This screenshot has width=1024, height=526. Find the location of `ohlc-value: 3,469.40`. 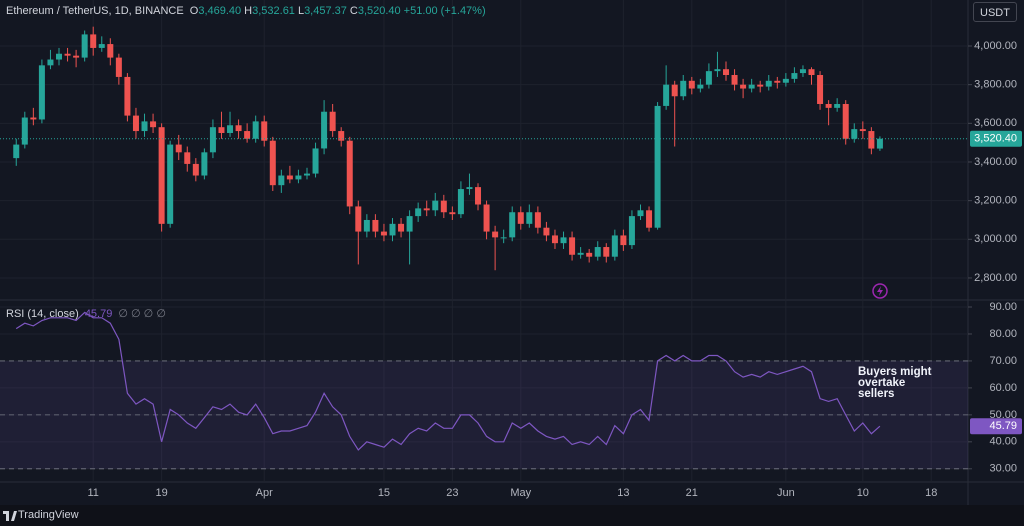

ohlc-value: 3,469.40 is located at coordinates (220, 11).